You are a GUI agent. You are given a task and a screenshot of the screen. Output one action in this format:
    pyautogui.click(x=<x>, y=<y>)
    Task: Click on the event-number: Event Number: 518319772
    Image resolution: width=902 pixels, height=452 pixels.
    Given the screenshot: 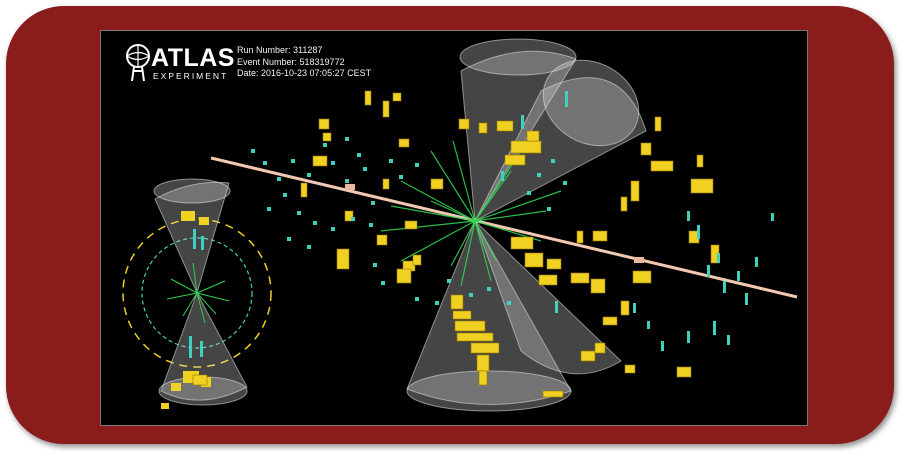 What is the action you would take?
    pyautogui.click(x=291, y=61)
    